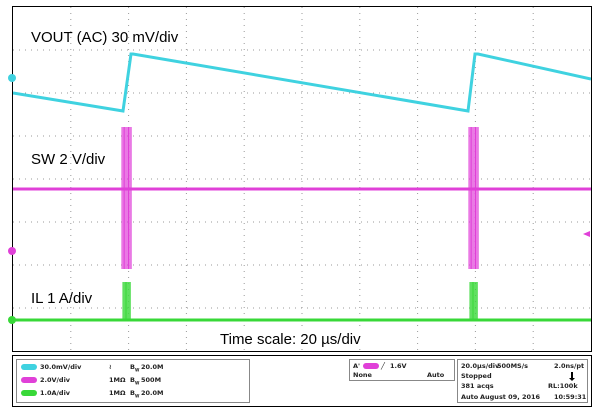  I want to click on acquisition-mode: Auto, so click(470, 397).